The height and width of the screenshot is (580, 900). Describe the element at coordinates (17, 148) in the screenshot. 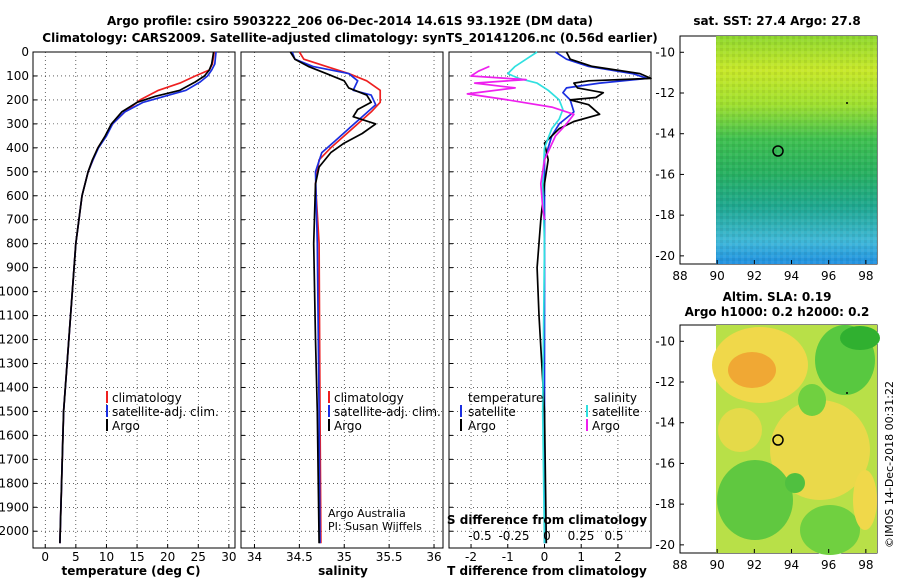

I see `depth-tick-label: 400` at that location.